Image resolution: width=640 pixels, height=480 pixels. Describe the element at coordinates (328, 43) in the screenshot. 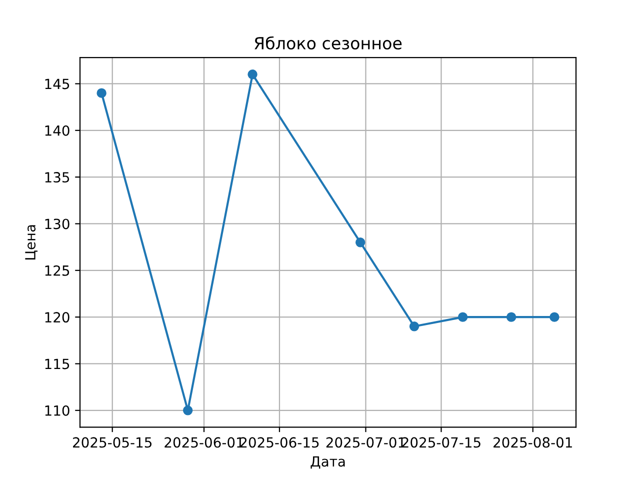

I see `chart-title: Яблоко сезонное` at that location.